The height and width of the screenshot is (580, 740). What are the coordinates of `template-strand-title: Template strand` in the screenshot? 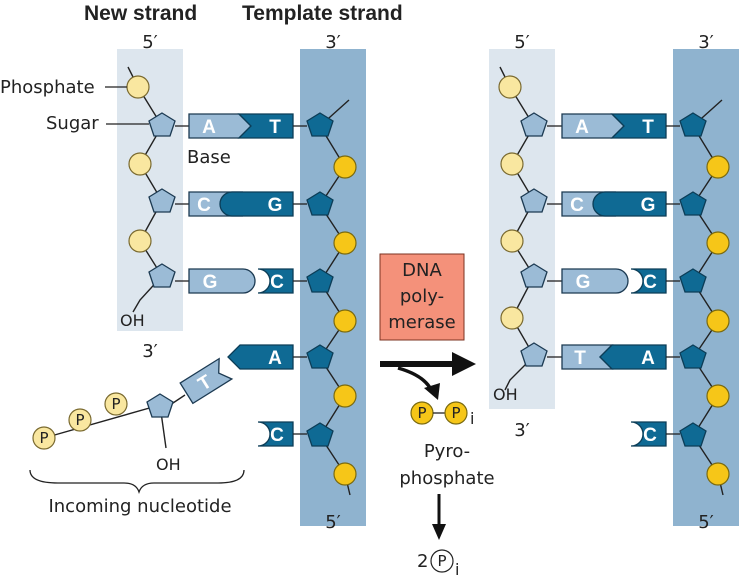 It's located at (322, 13).